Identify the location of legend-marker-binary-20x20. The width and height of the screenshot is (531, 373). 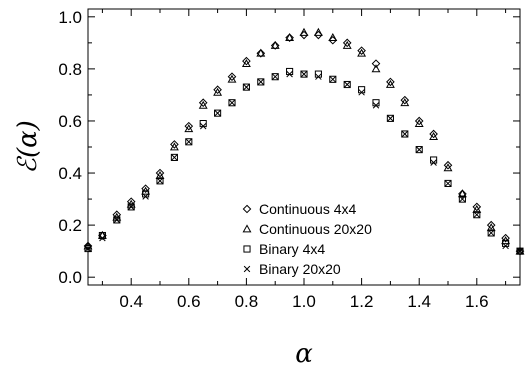
(247, 269).